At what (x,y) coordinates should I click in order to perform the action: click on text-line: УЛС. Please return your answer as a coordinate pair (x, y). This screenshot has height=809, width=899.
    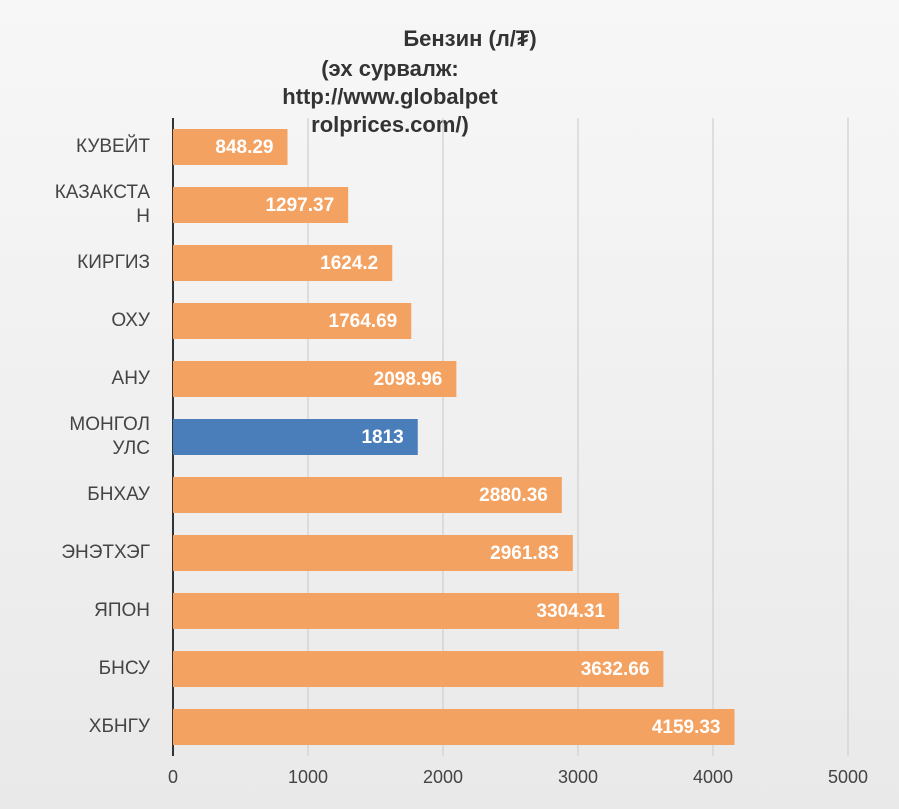
    Looking at the image, I should click on (131, 448).